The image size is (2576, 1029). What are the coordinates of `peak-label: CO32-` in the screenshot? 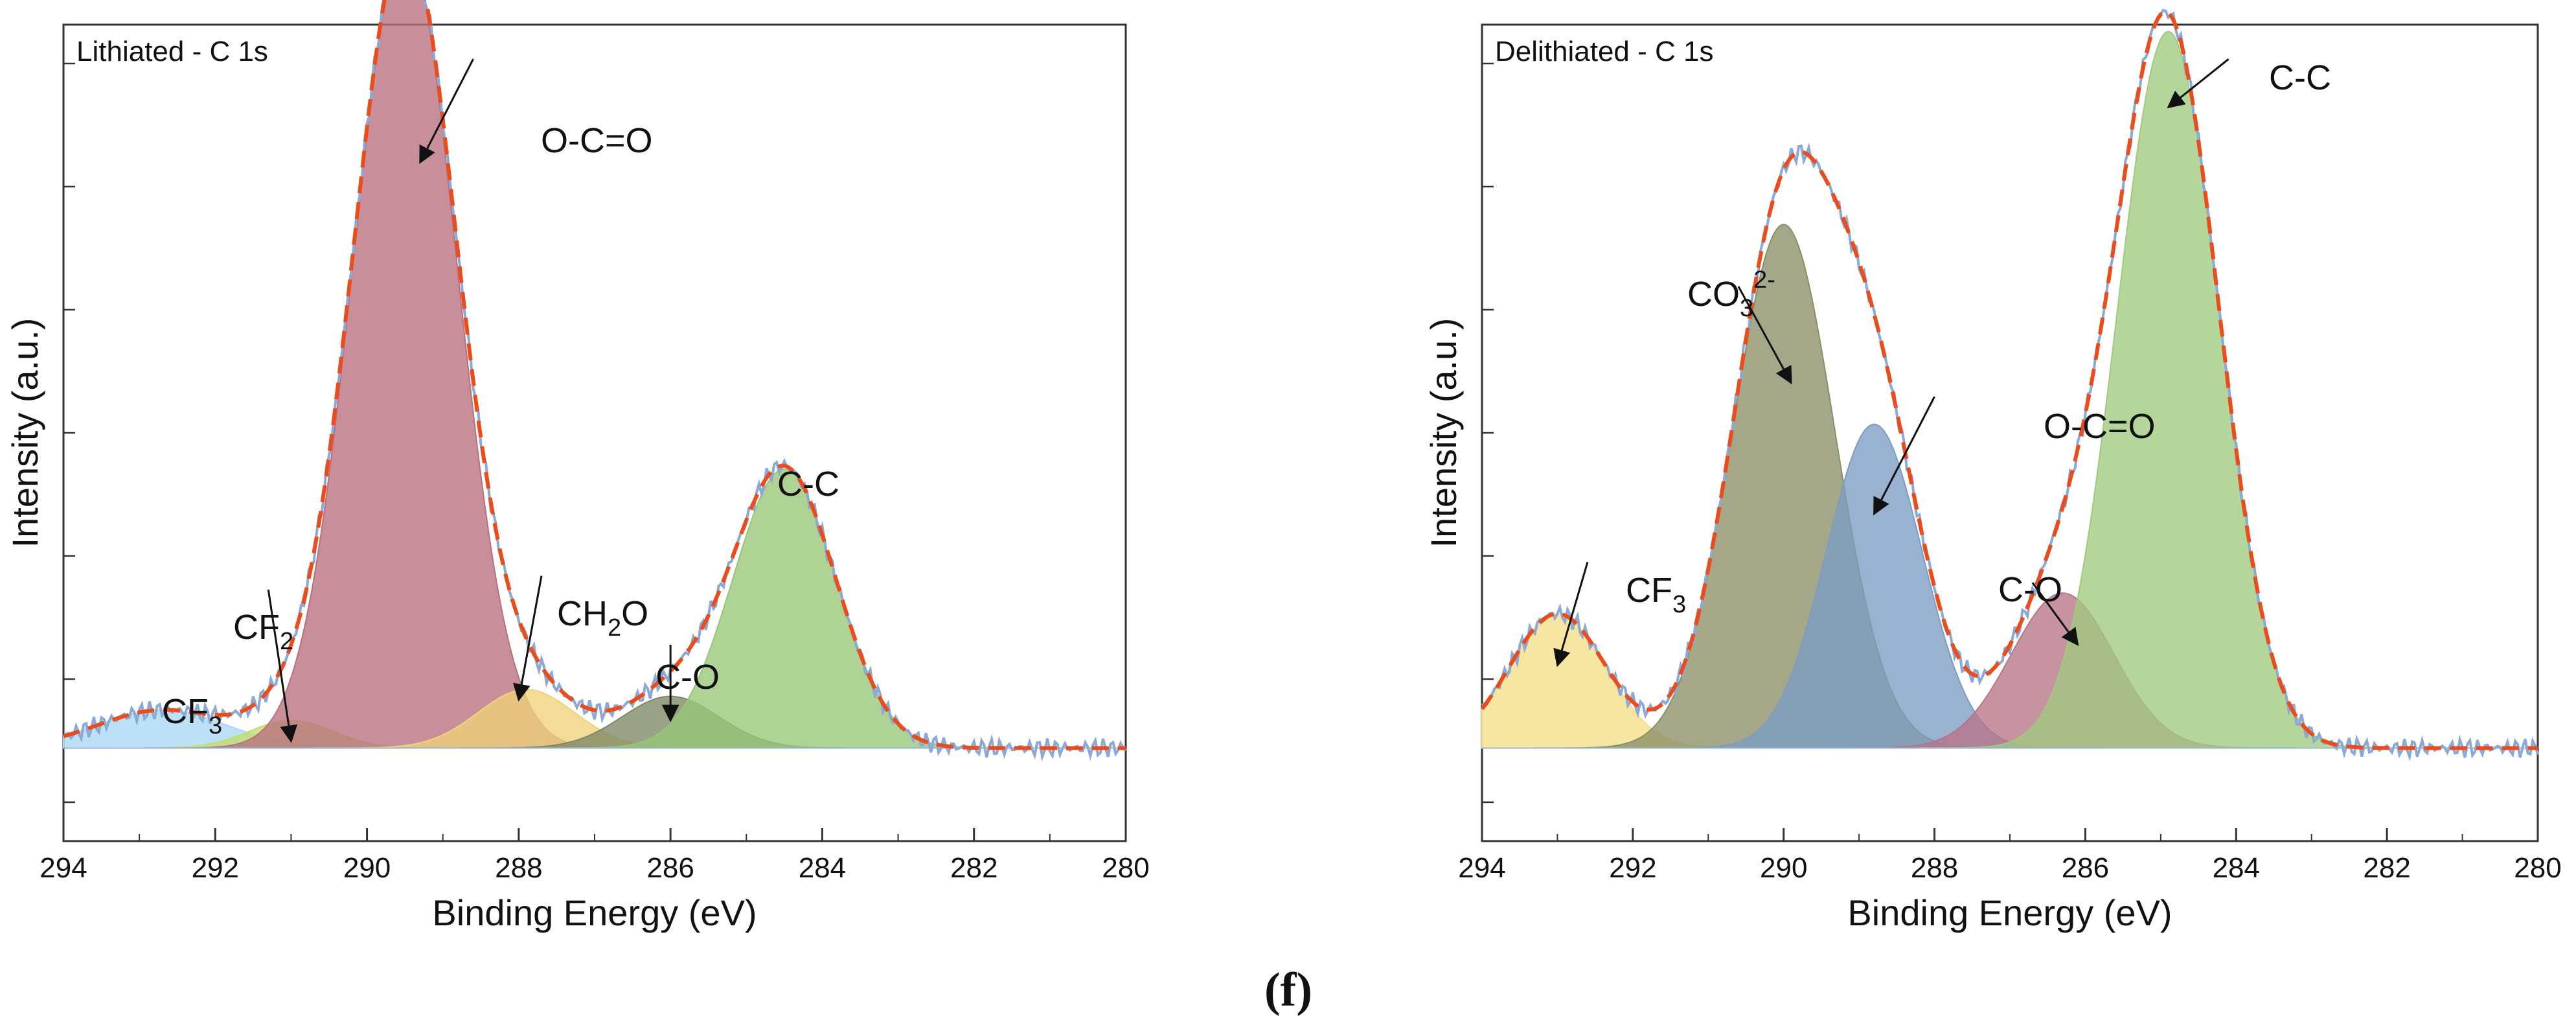 It's located at (1731, 294).